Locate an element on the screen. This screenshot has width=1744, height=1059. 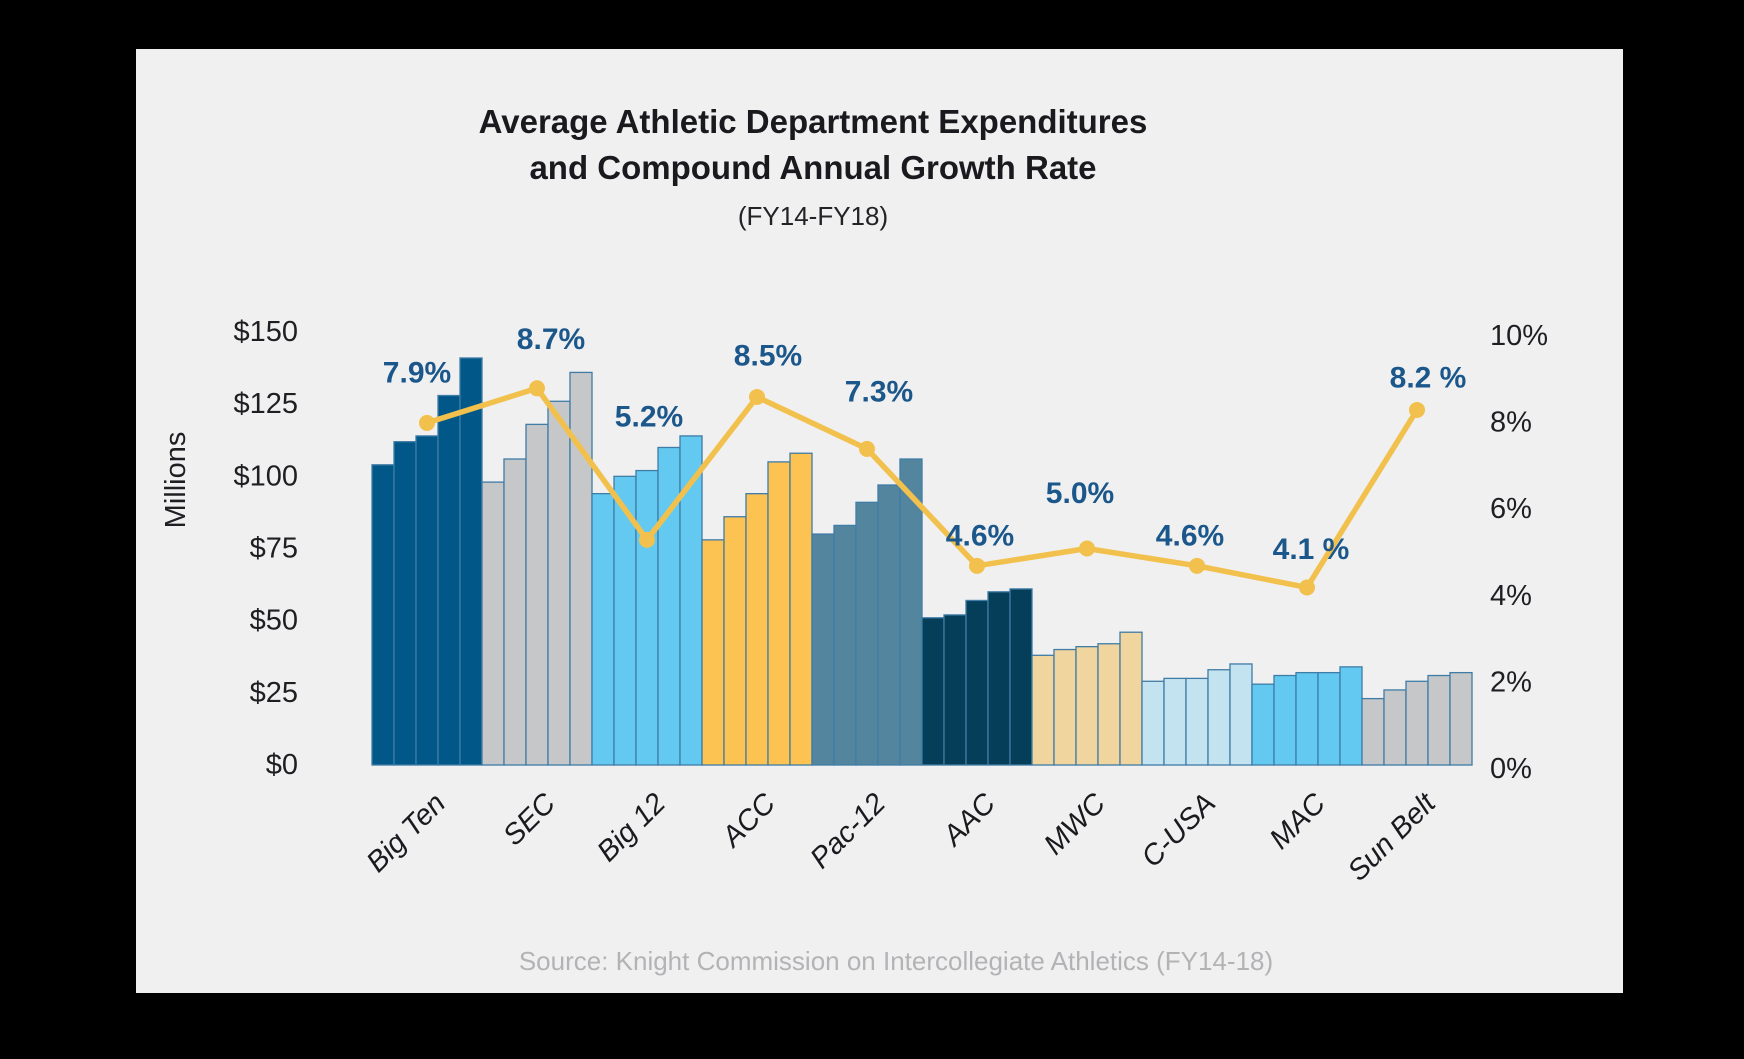
left-axis-tick--25: $25 is located at coordinates (274, 693).